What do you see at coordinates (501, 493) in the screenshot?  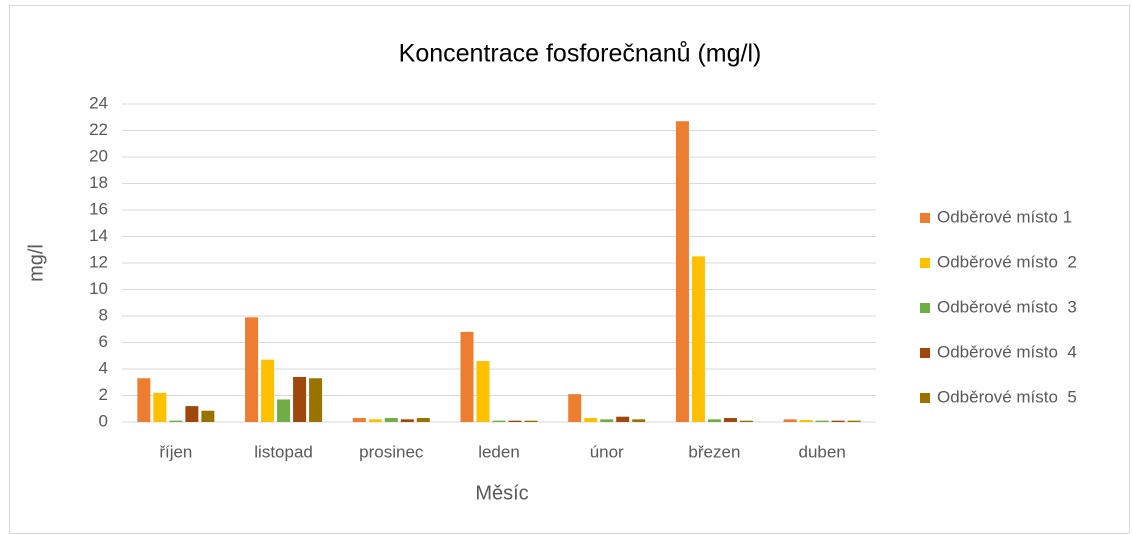 I see `x-axis-title: Měsíc` at bounding box center [501, 493].